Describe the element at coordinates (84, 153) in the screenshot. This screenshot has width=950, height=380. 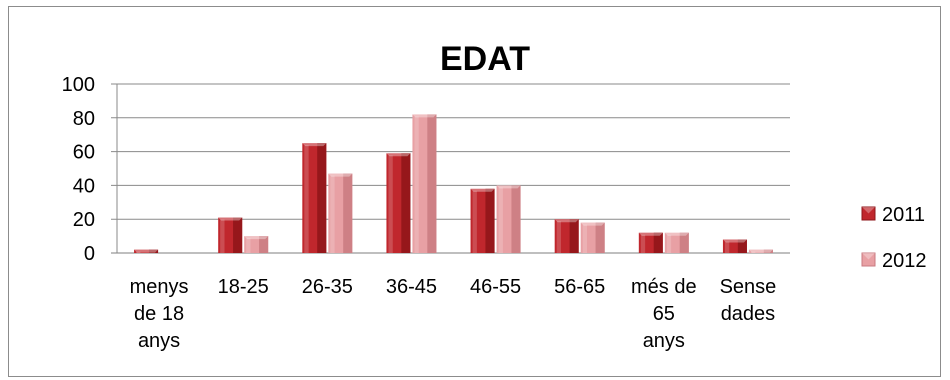
I see `y-tick-label: 60` at that location.